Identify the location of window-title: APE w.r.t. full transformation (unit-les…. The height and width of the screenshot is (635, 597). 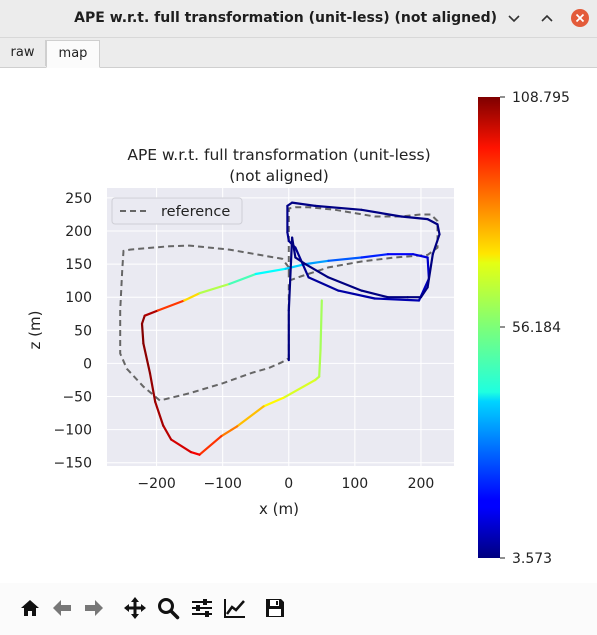
(285, 18).